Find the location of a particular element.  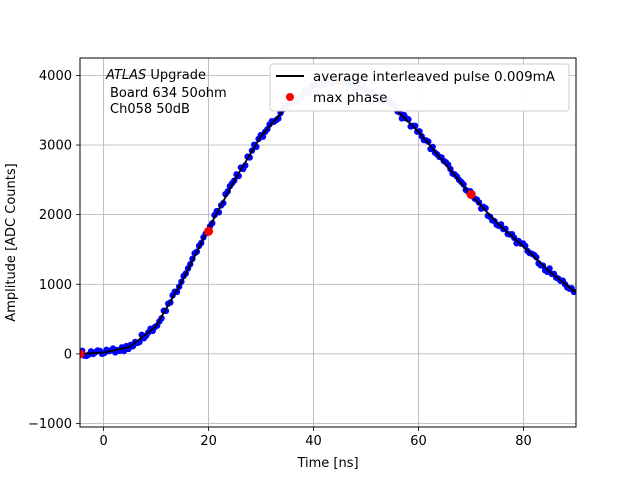

y-tick-label: −1000 is located at coordinates (50, 424).